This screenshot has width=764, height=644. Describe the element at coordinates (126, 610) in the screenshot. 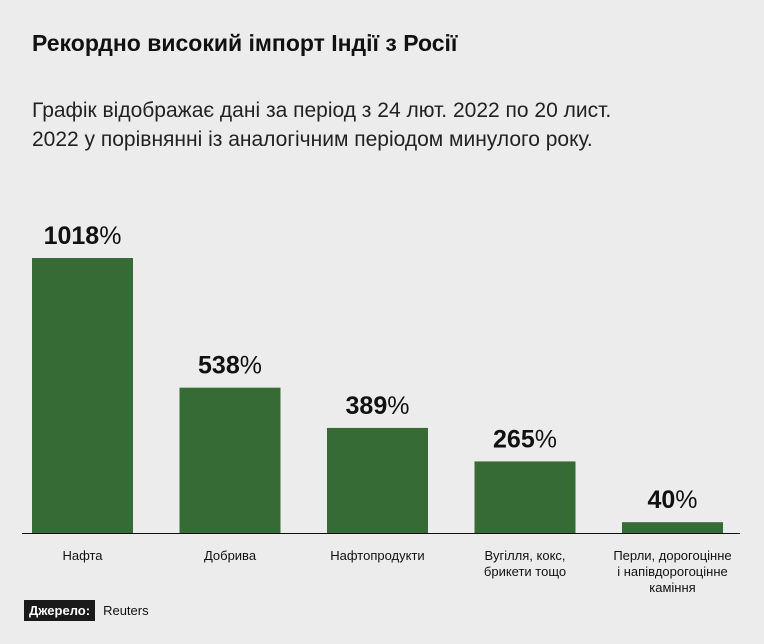

I see `source-value: Reuters` at that location.